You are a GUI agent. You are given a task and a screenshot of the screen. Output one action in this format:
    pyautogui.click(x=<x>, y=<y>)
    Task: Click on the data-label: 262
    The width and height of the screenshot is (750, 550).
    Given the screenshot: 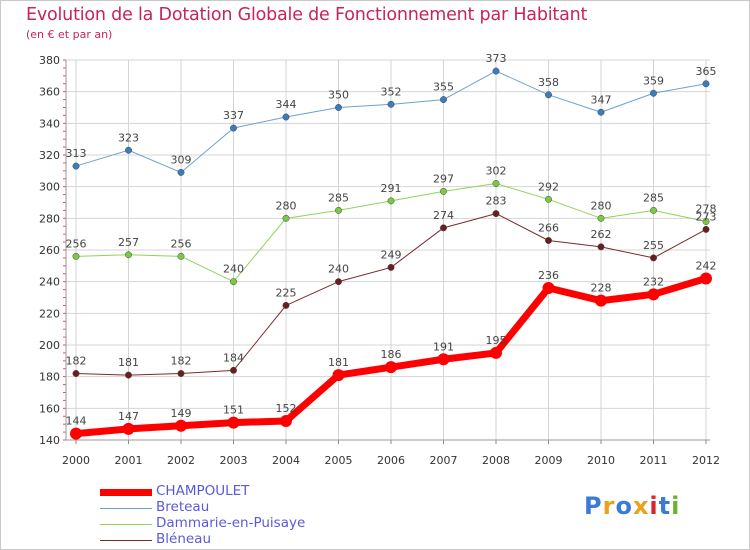 What is the action you would take?
    pyautogui.click(x=601, y=234)
    